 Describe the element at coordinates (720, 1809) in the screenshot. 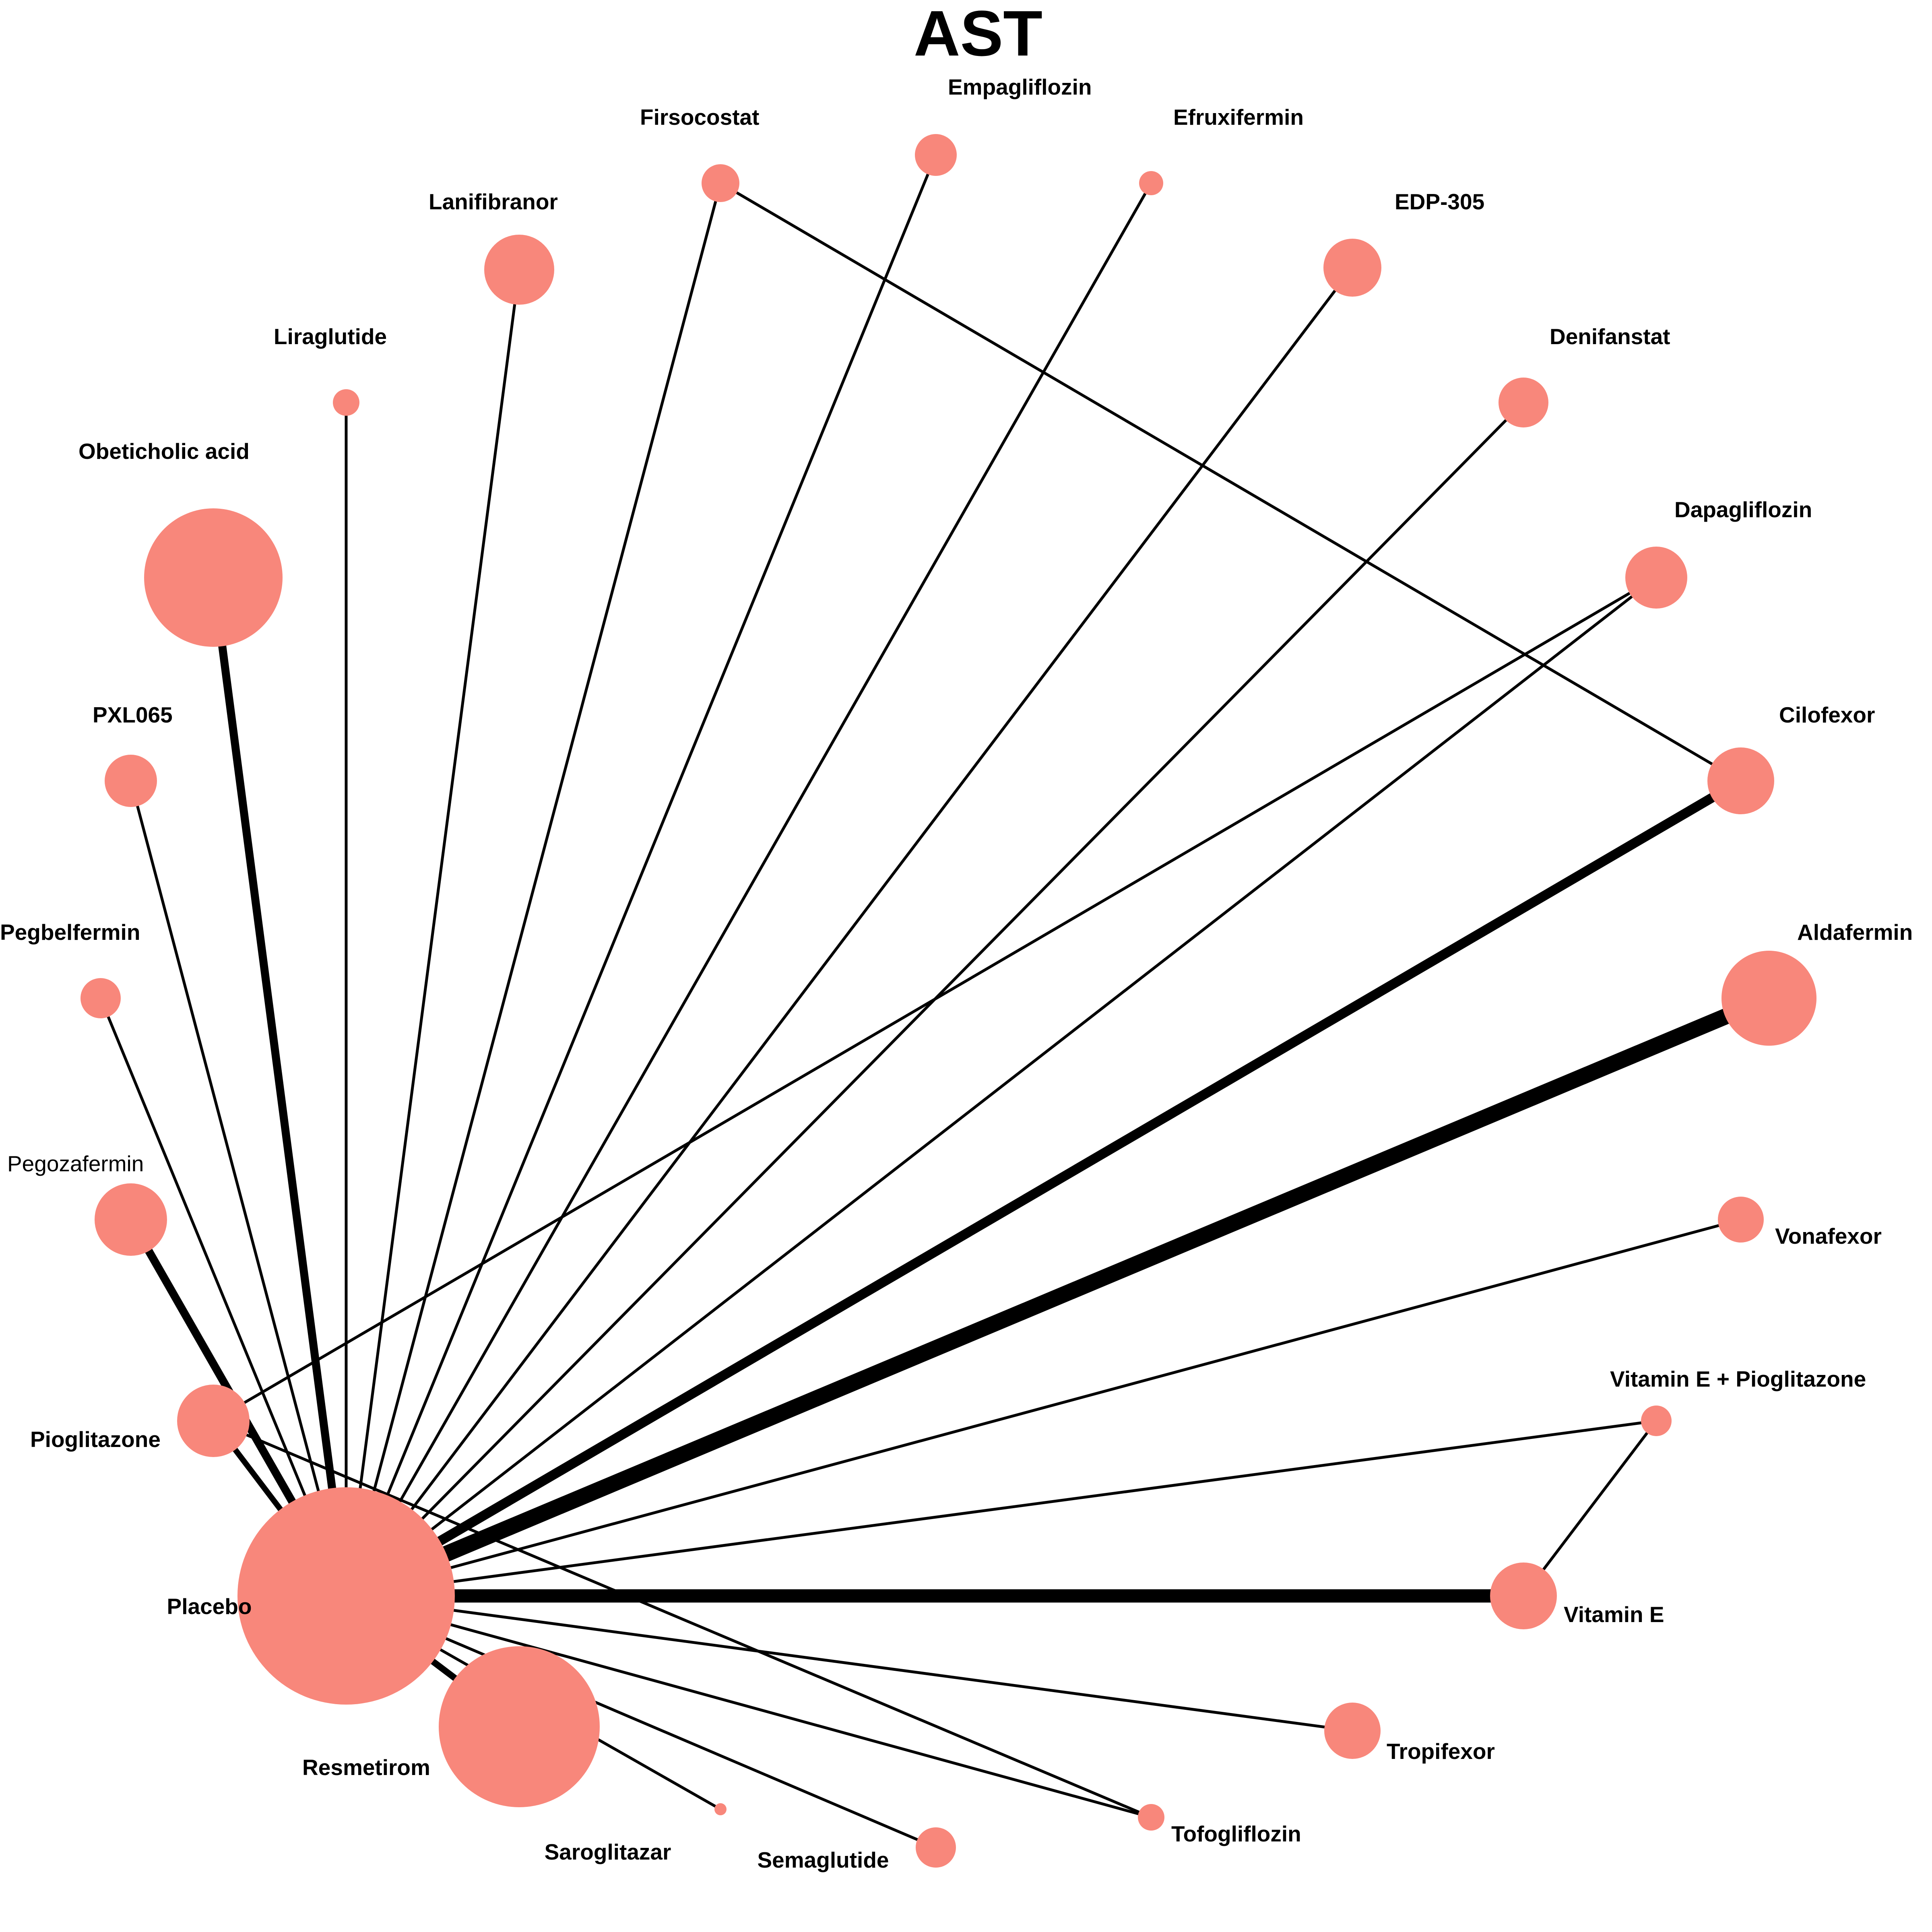

I see `node-saroglitazar` at that location.